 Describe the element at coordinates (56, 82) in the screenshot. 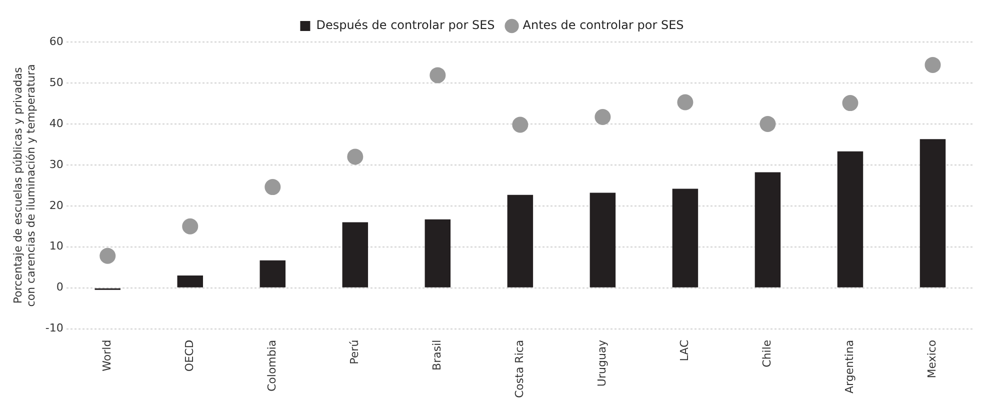

I see `y-tick-label: 50` at that location.